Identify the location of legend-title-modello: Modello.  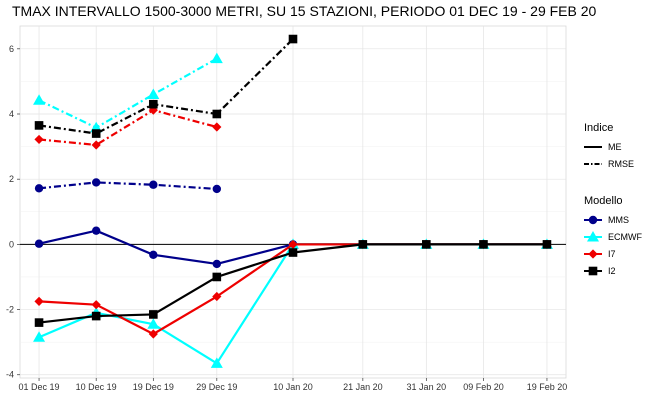
(603, 201).